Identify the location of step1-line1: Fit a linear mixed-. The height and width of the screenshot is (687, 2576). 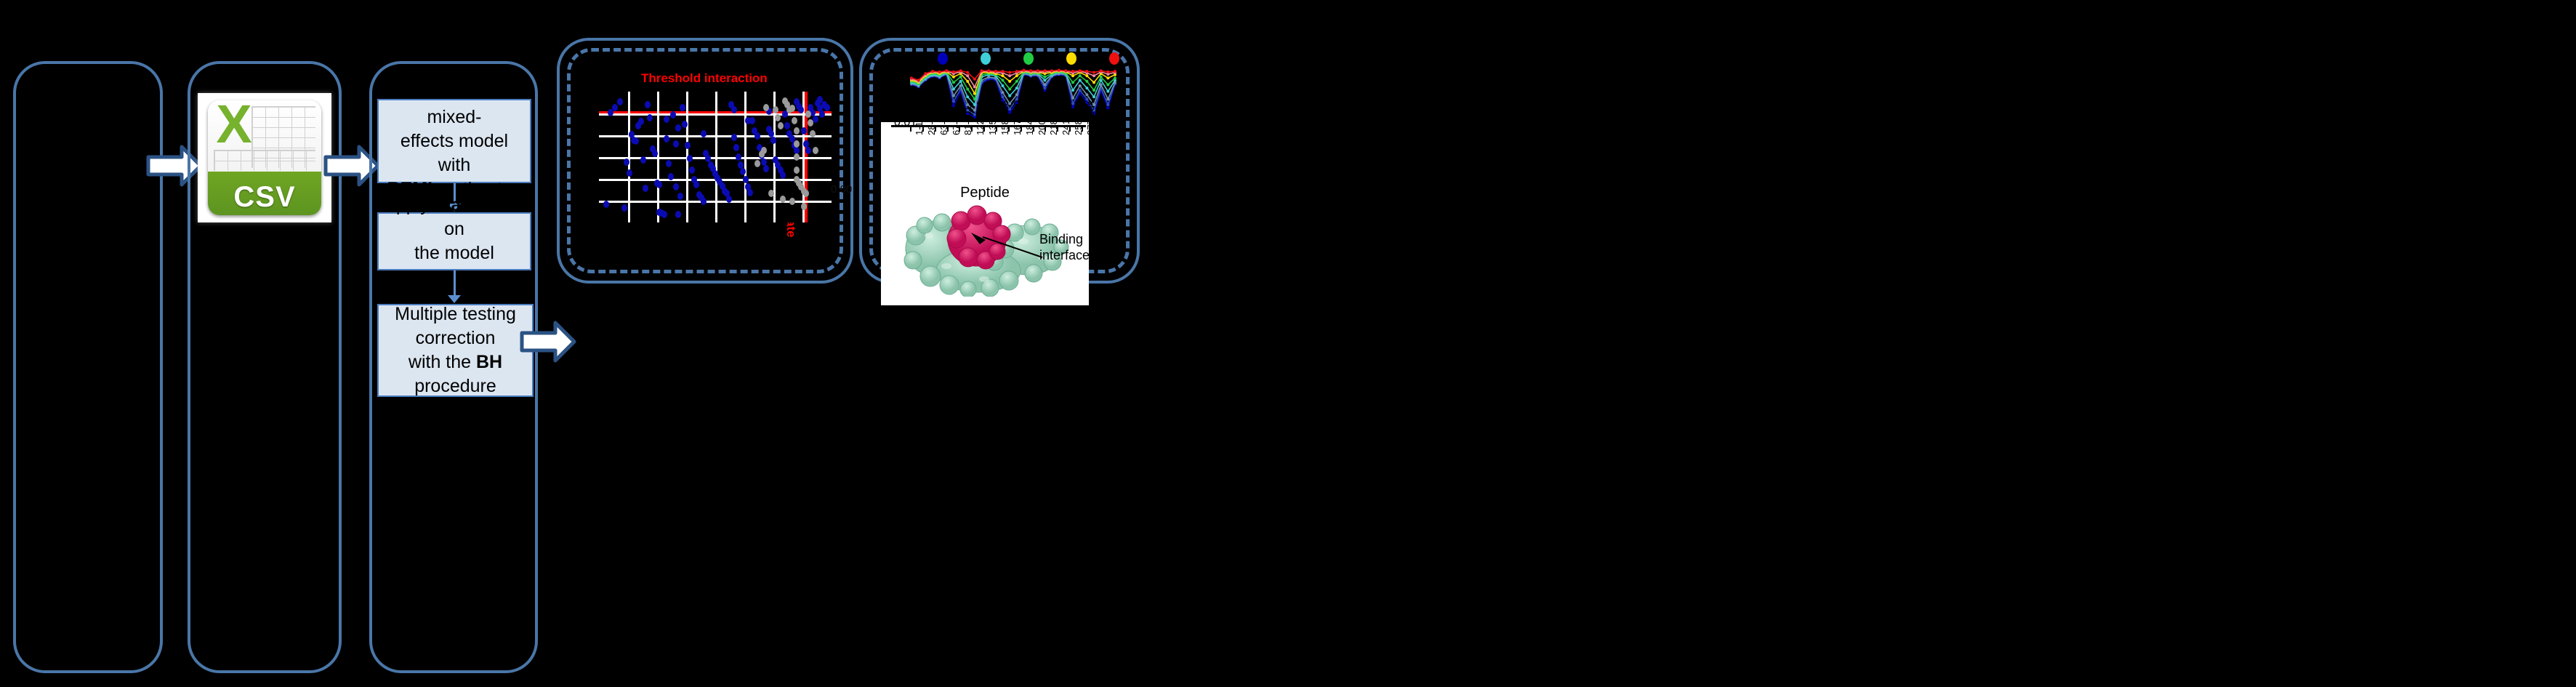
(454, 104).